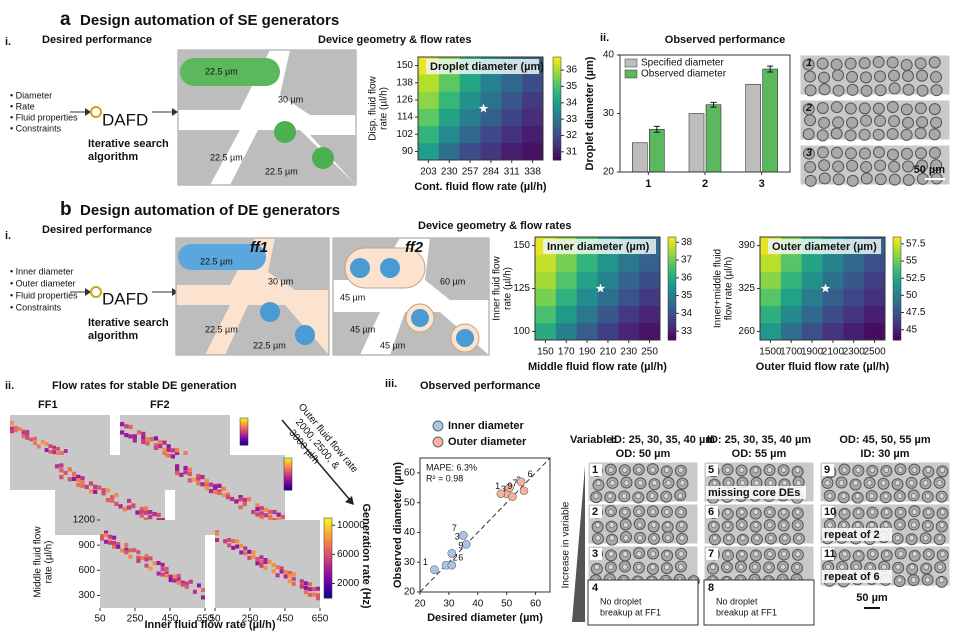 This screenshot has width=955, height=634. What do you see at coordinates (411, 296) in the screenshot?
I see `device-schematic` at bounding box center [411, 296].